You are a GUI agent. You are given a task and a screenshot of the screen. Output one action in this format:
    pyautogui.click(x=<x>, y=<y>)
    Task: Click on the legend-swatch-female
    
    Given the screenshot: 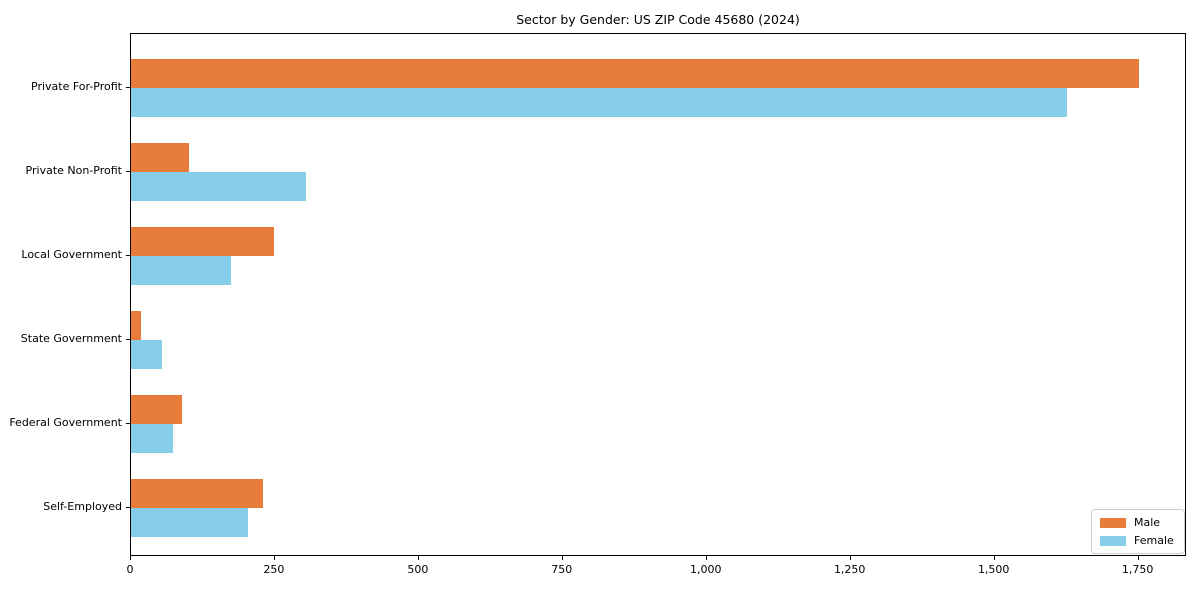 What is the action you would take?
    pyautogui.click(x=1113, y=540)
    